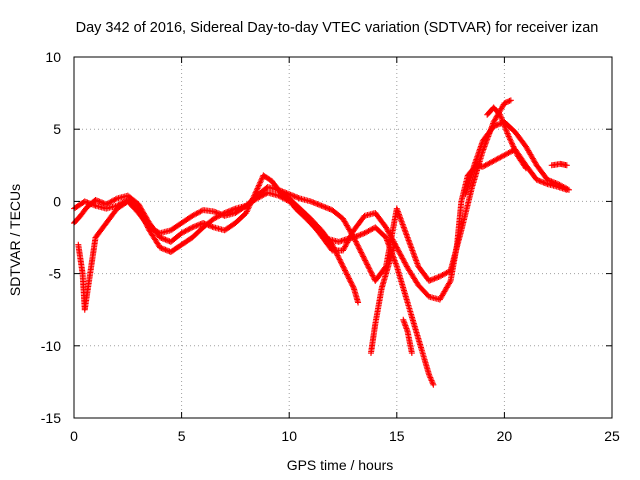  I want to click on x-tick-label: 0, so click(74, 436).